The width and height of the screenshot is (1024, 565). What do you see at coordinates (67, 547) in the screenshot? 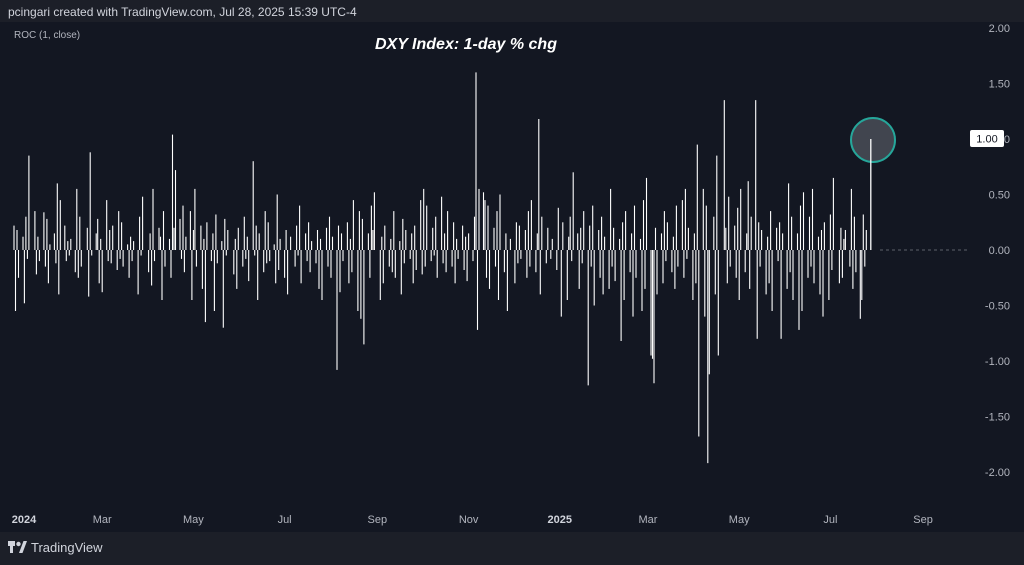
I see `footer-brand-label: TradingView` at bounding box center [67, 547].